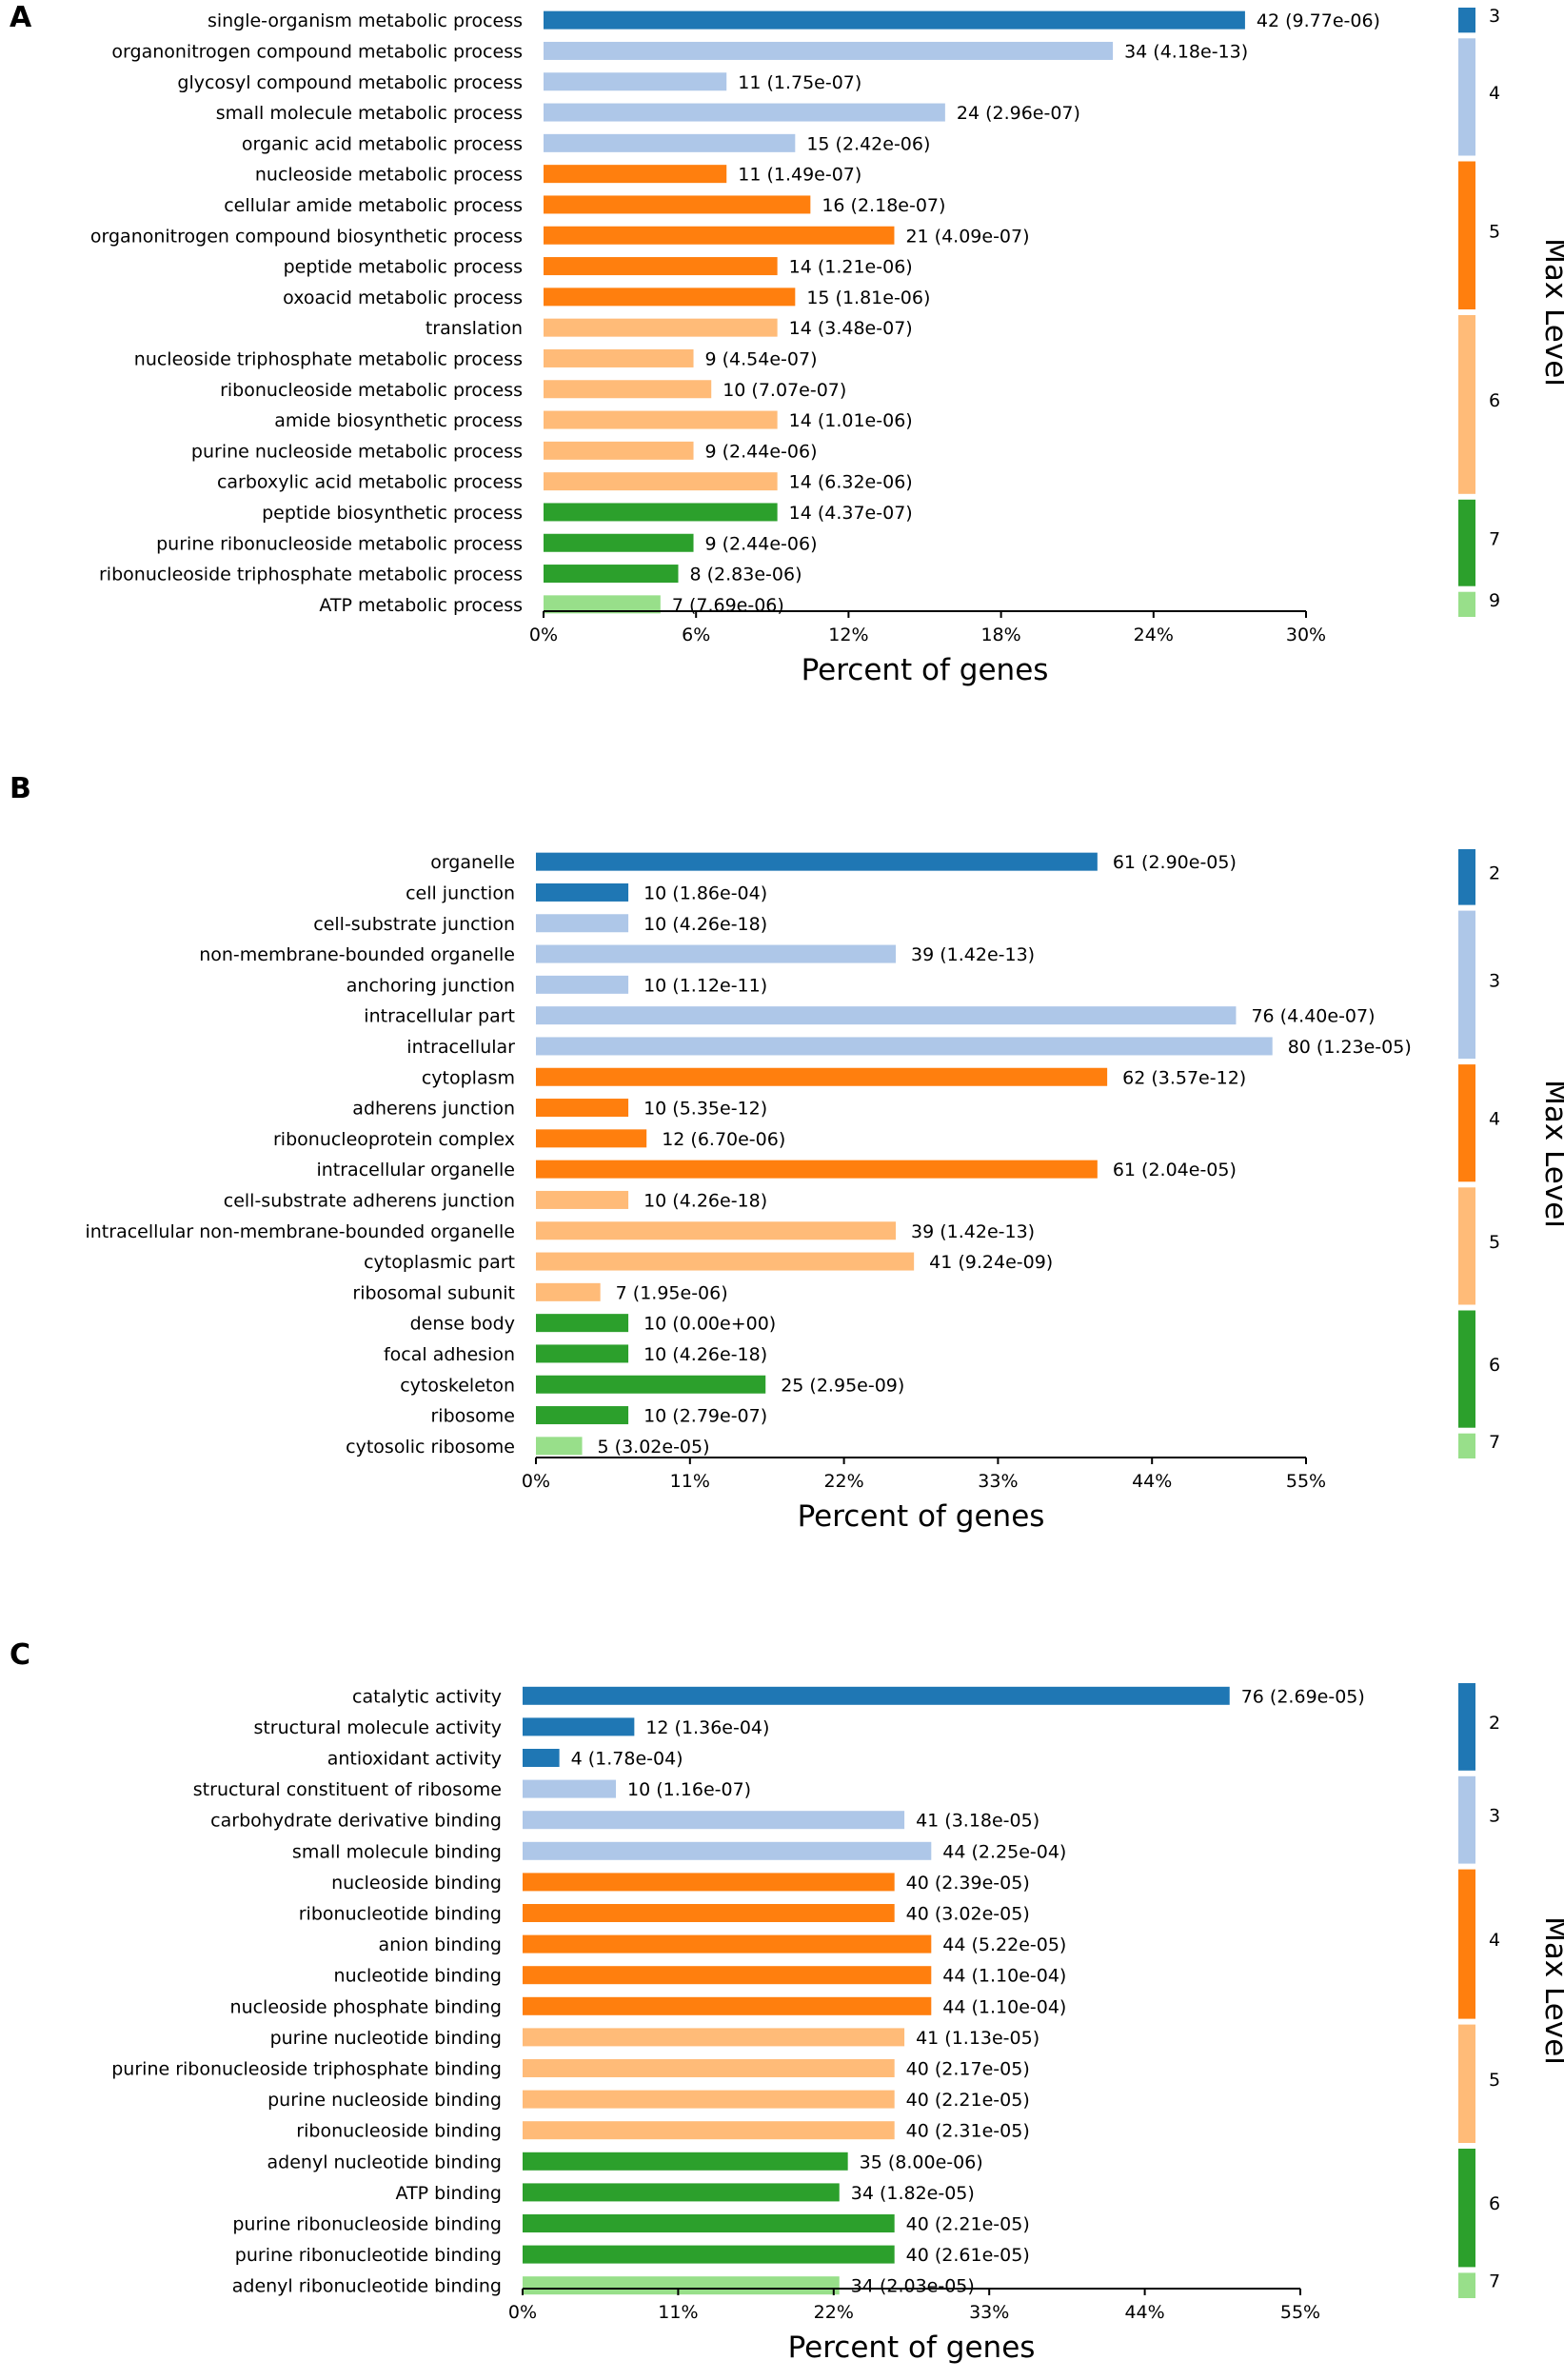  I want to click on category-label: ribosome, so click(473, 1416).